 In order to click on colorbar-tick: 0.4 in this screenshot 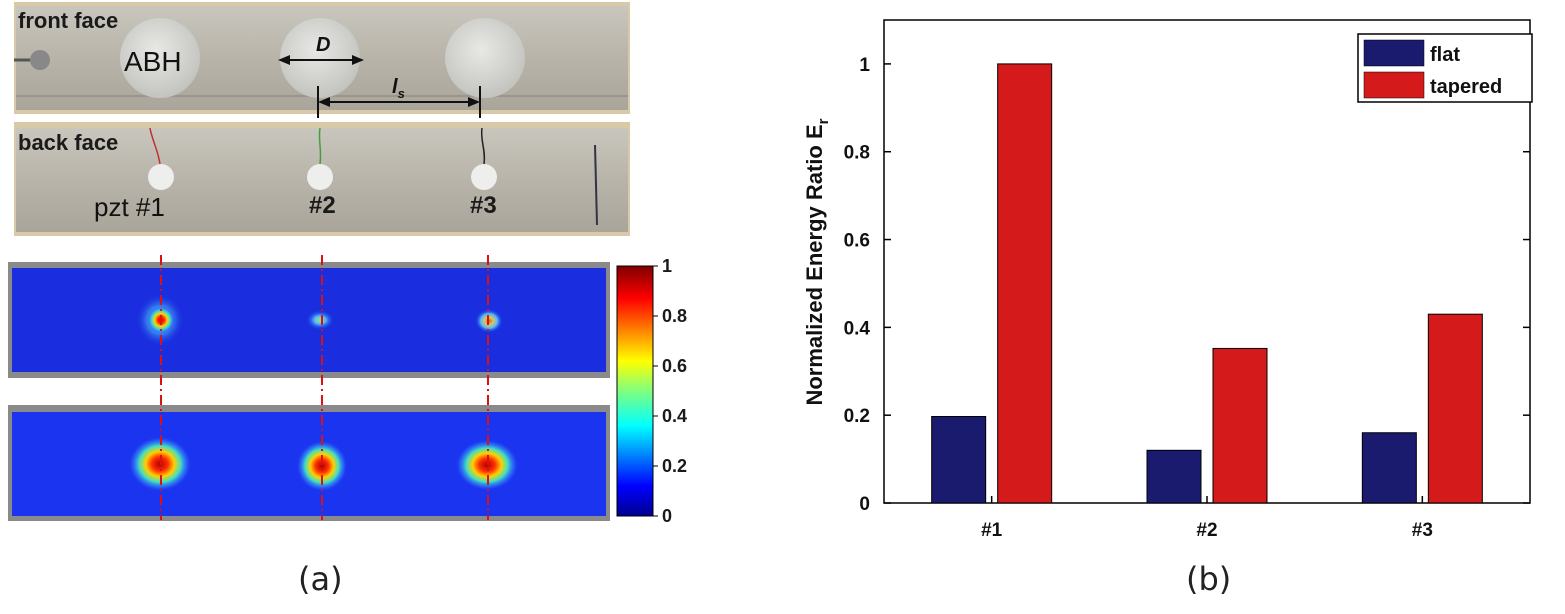, I will do `click(675, 416)`.